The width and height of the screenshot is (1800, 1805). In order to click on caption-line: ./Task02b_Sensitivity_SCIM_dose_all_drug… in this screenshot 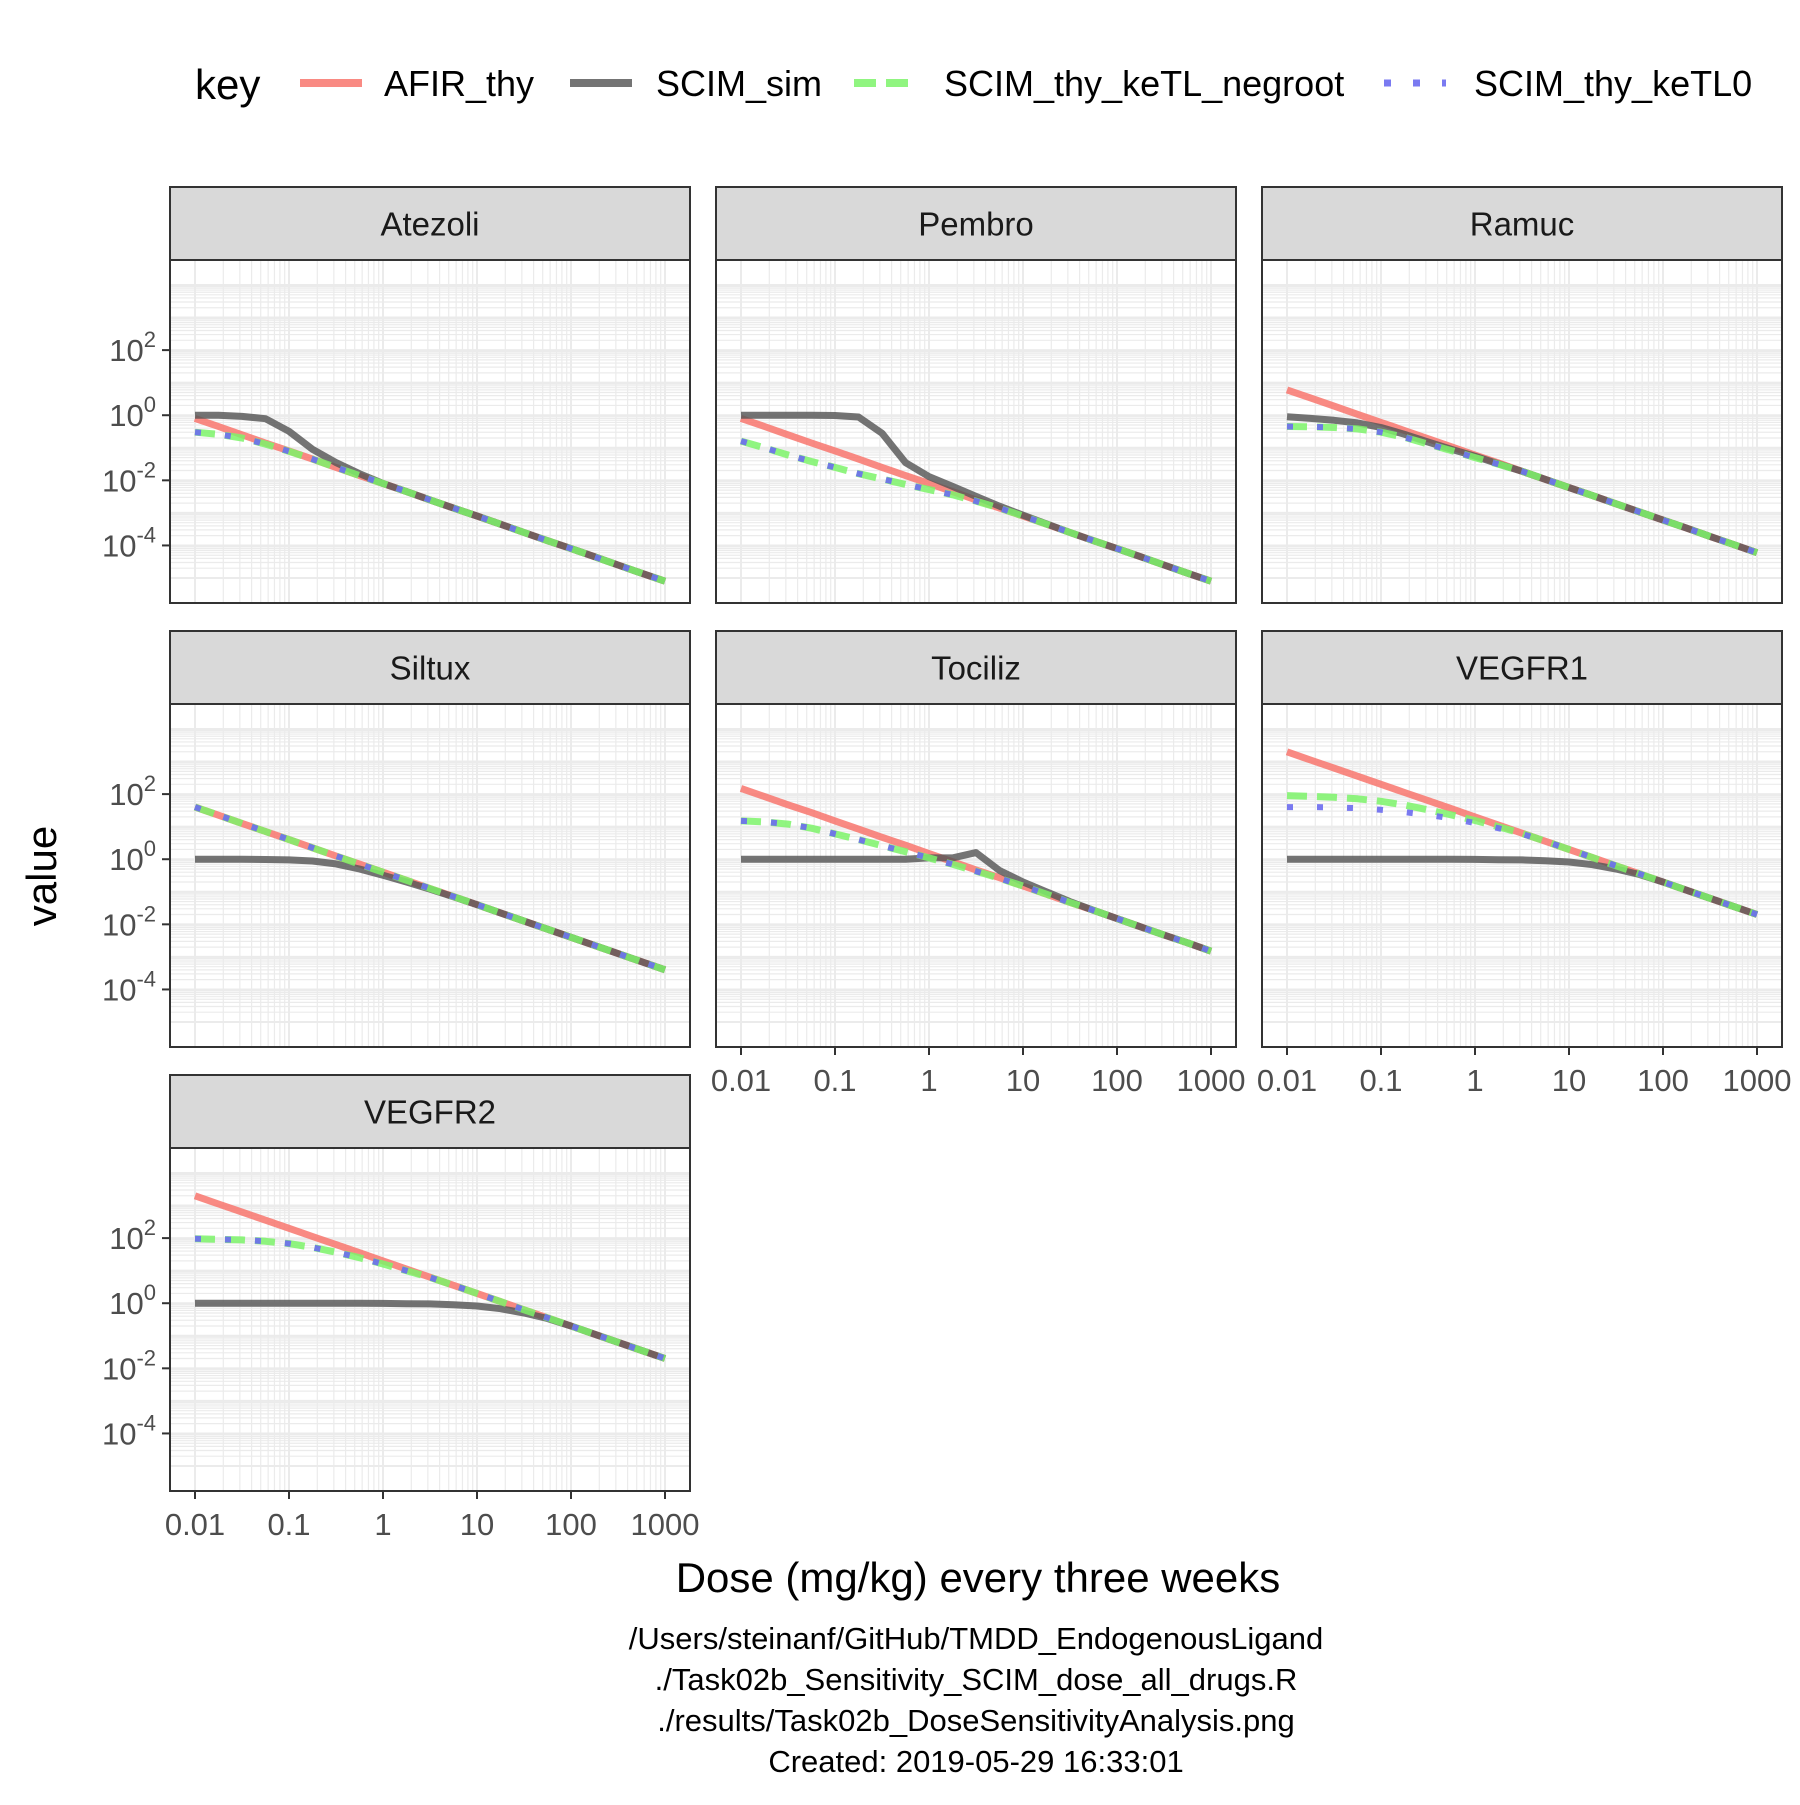, I will do `click(976, 1679)`.